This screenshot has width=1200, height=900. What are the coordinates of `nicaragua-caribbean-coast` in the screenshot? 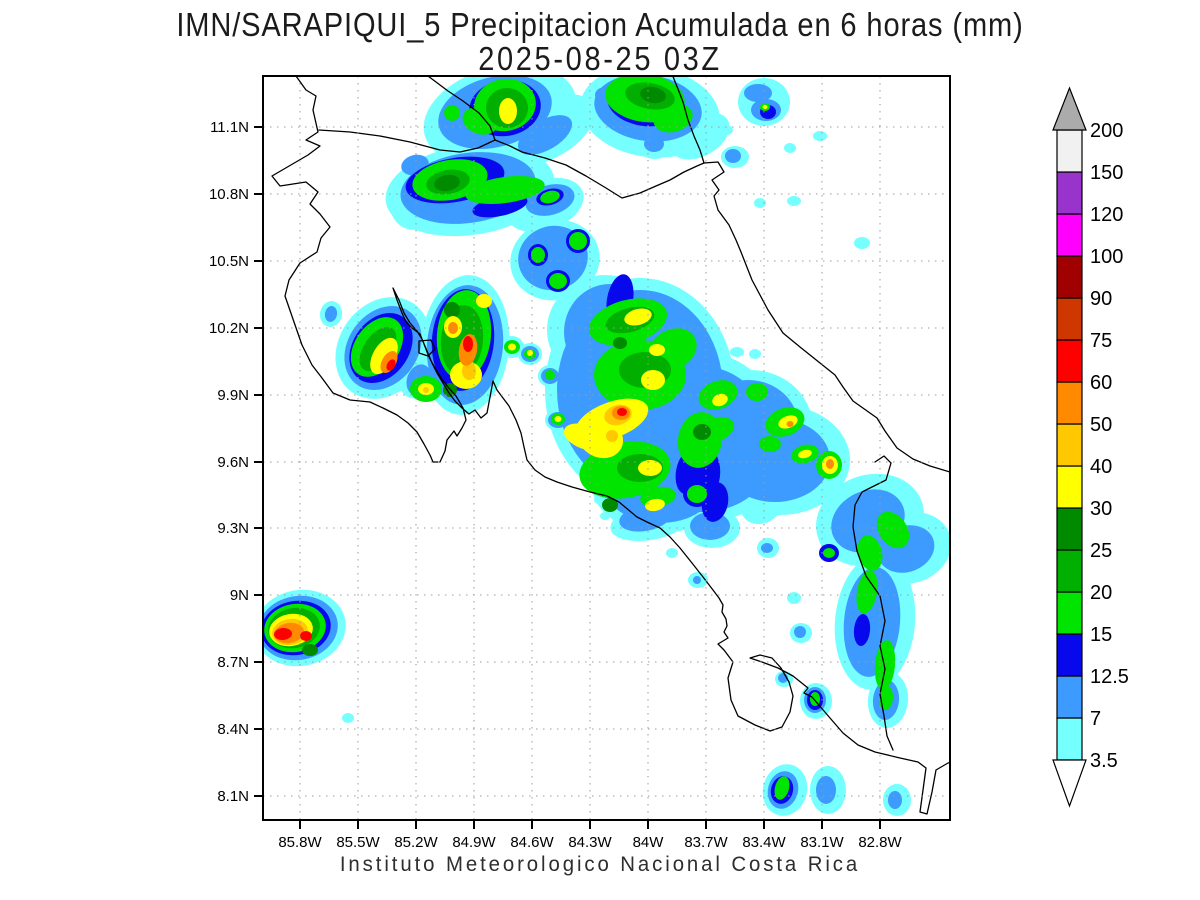 It's located at (688, 120).